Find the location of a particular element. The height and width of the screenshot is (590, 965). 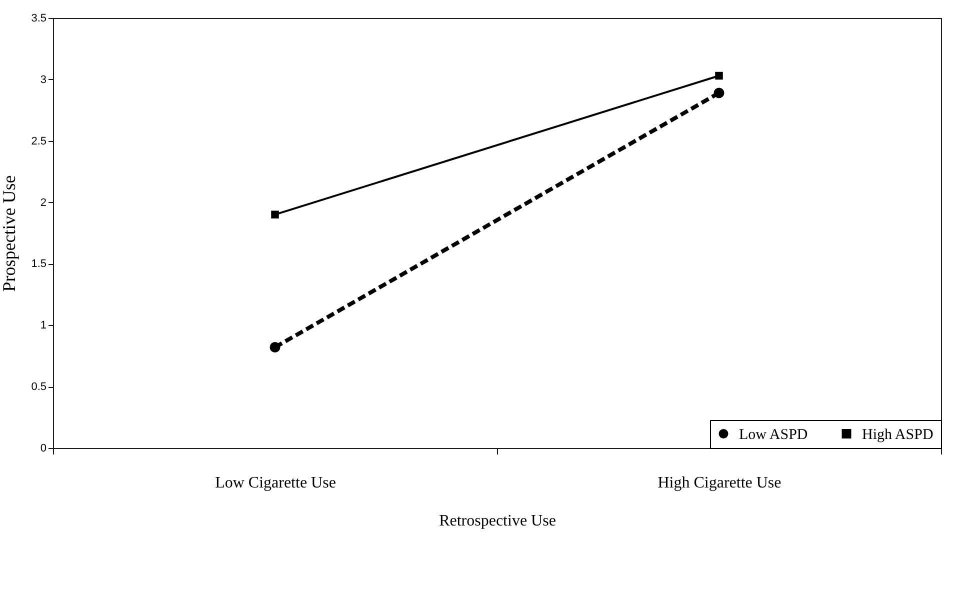

y-axis-title: Prospective Use is located at coordinates (10, 233).